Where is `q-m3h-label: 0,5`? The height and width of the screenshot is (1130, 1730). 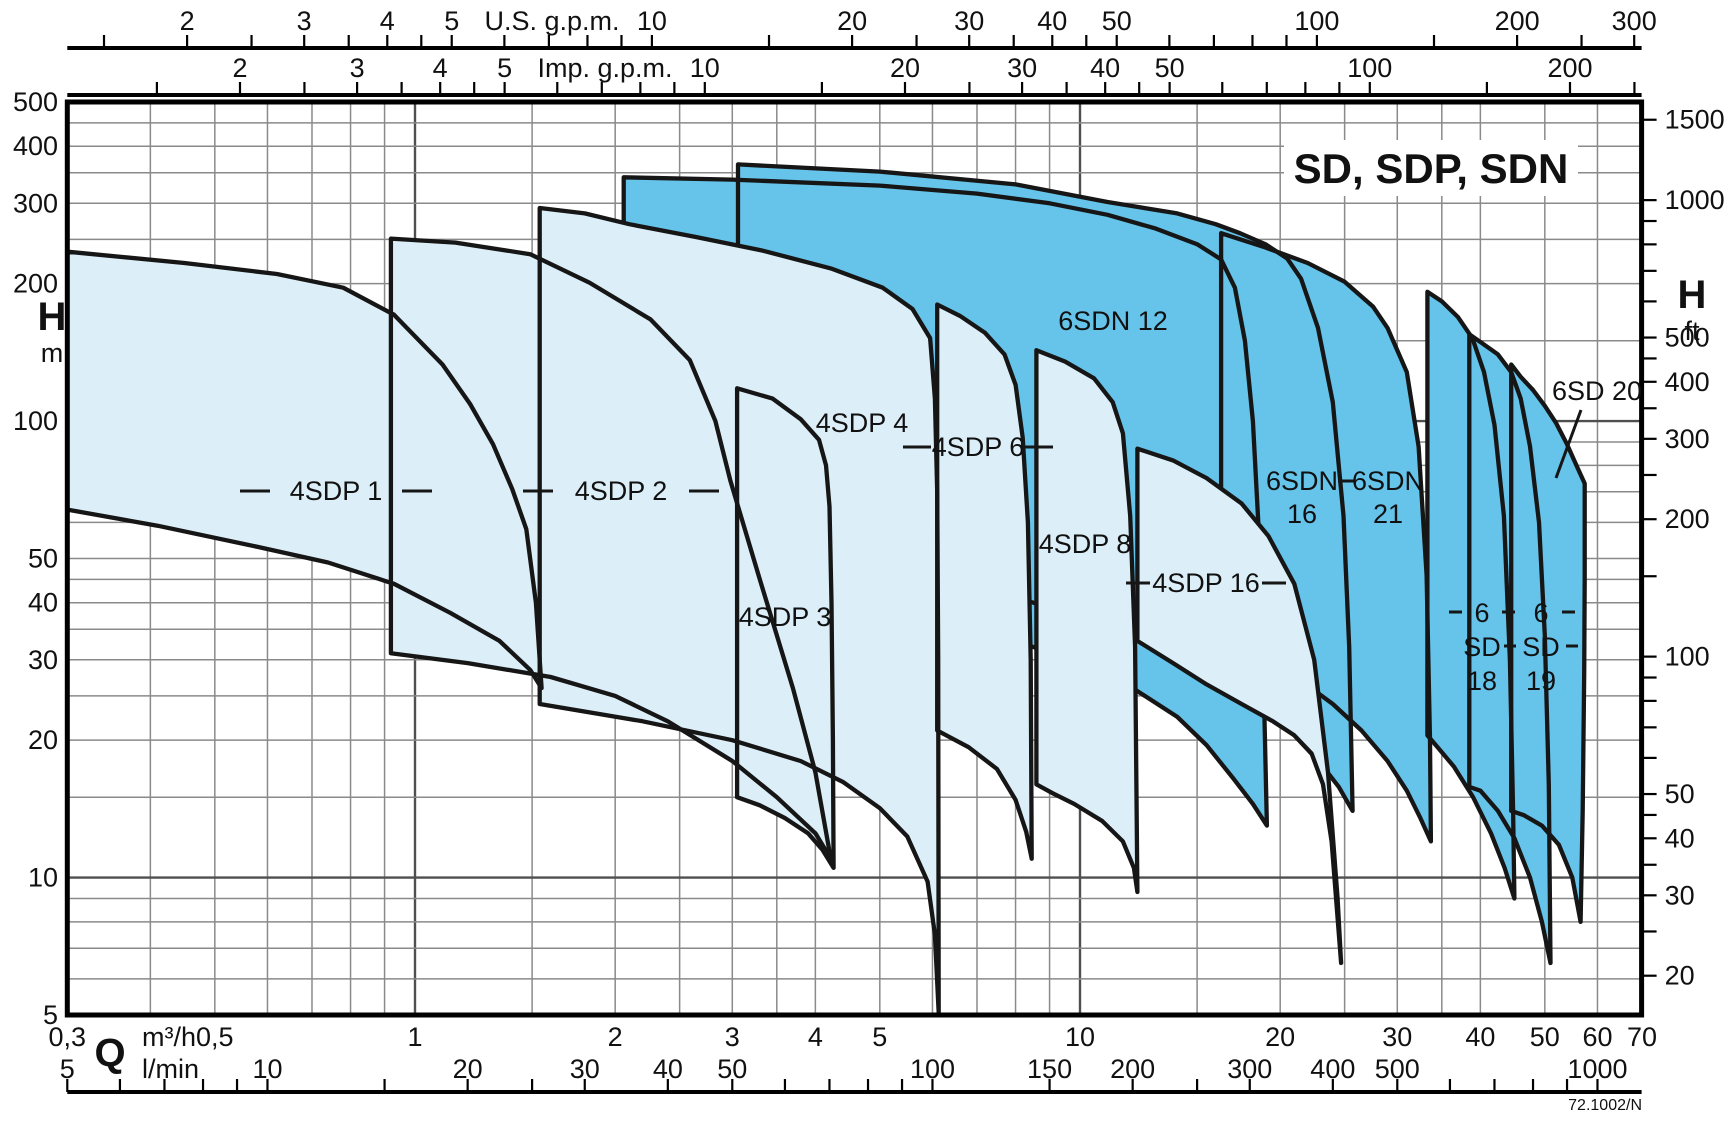 q-m3h-label: 0,5 is located at coordinates (215, 1037).